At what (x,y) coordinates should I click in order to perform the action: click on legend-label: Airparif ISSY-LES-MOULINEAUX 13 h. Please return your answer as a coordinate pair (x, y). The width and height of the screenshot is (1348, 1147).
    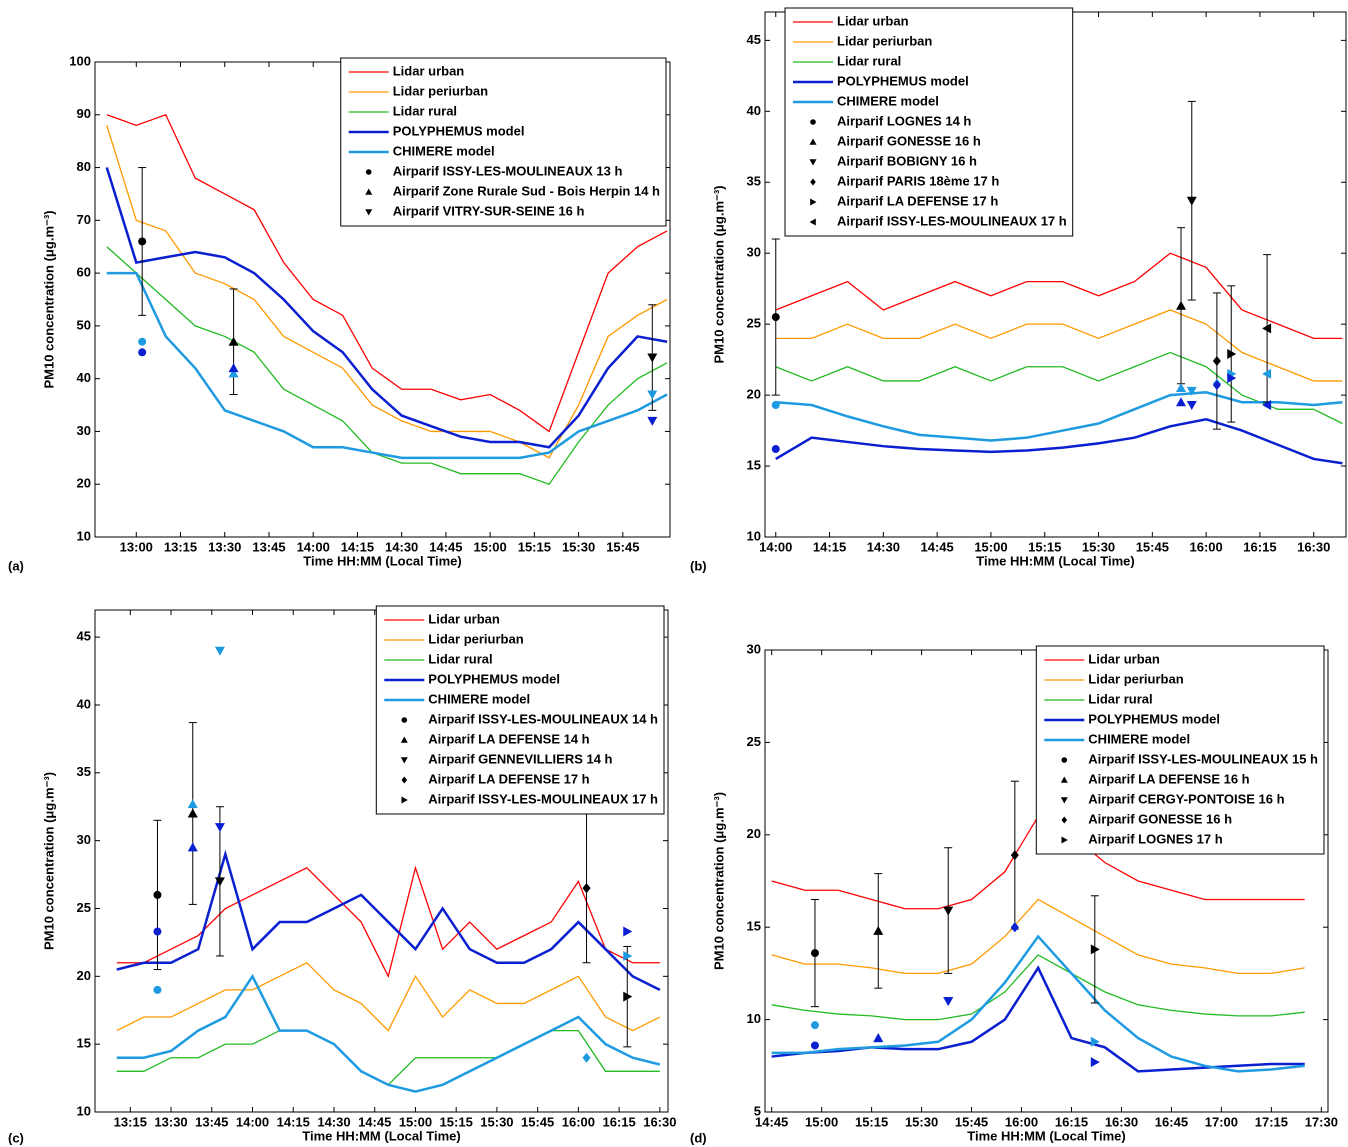
    Looking at the image, I should click on (508, 170).